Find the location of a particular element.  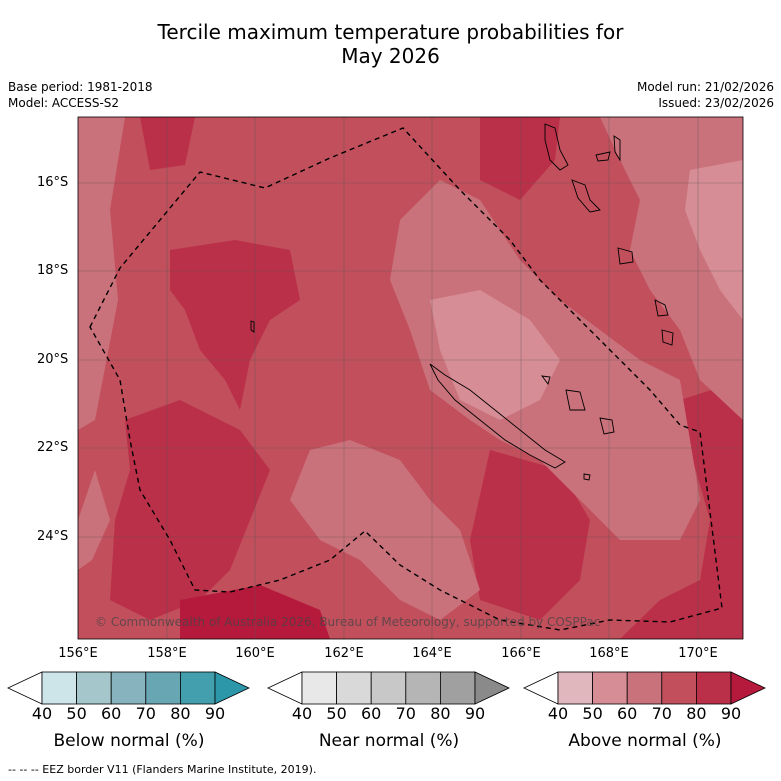

chesterfield-island is located at coordinates (252, 326).